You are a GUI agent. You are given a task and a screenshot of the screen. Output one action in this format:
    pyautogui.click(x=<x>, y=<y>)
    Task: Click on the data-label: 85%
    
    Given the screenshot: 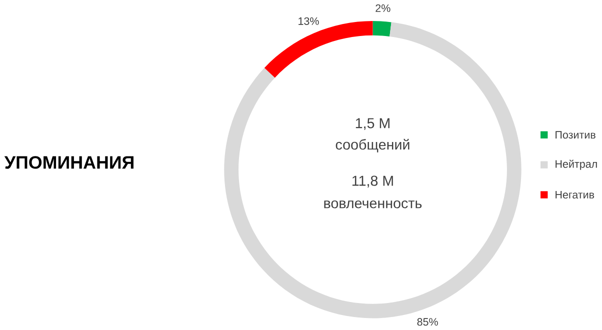 What is the action you would take?
    pyautogui.click(x=427, y=322)
    